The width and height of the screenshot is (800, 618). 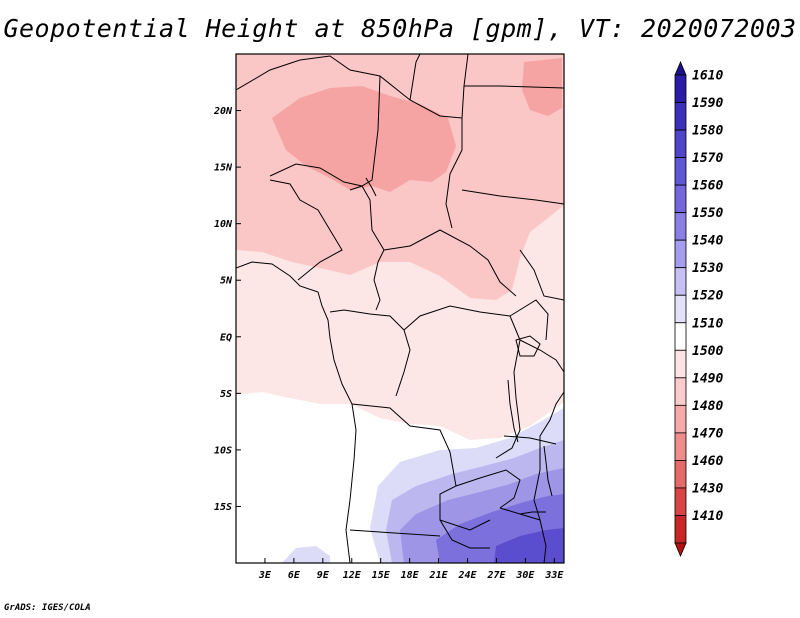 I want to click on border-chad-niger, so click(x=365, y=133).